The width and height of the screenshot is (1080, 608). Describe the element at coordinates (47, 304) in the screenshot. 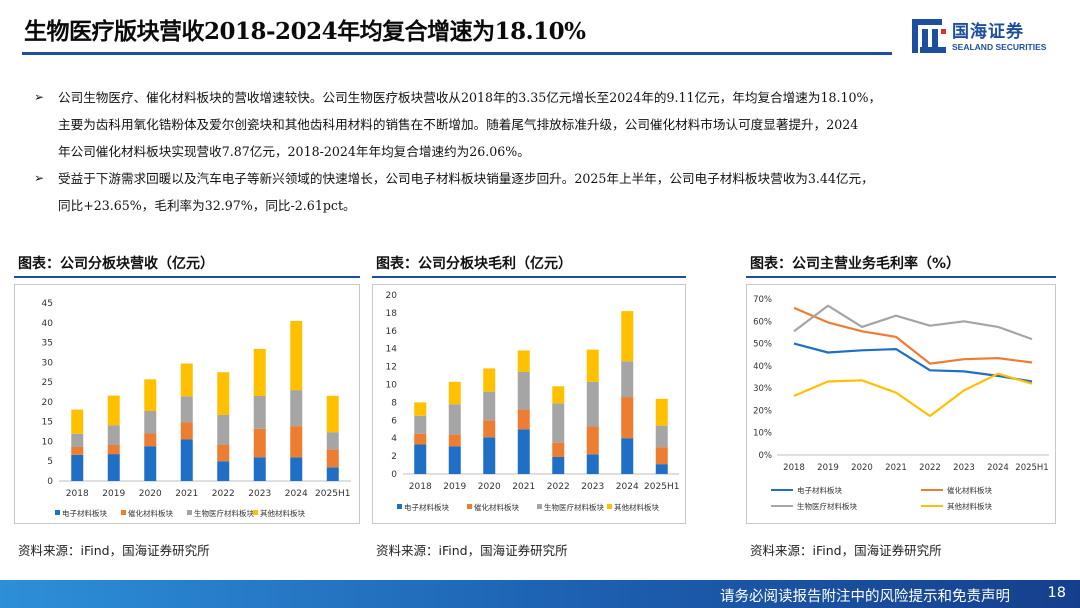

I see `y-tick-label: 45` at that location.